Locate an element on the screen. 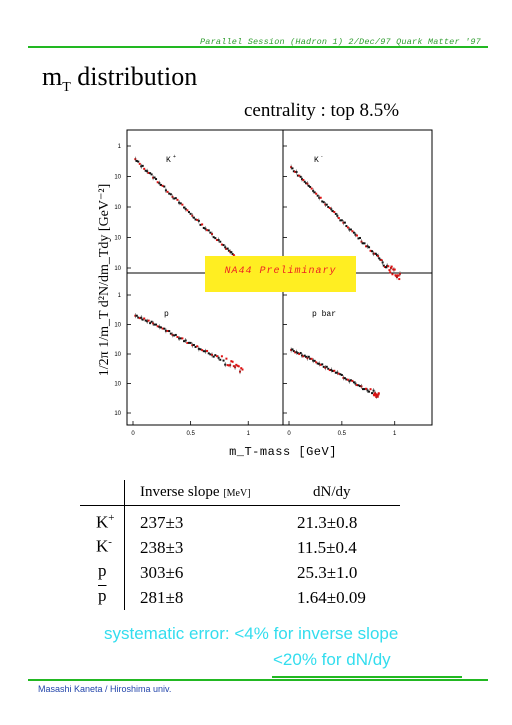  centrality-label: centrality : top 8.5% is located at coordinates (322, 110).